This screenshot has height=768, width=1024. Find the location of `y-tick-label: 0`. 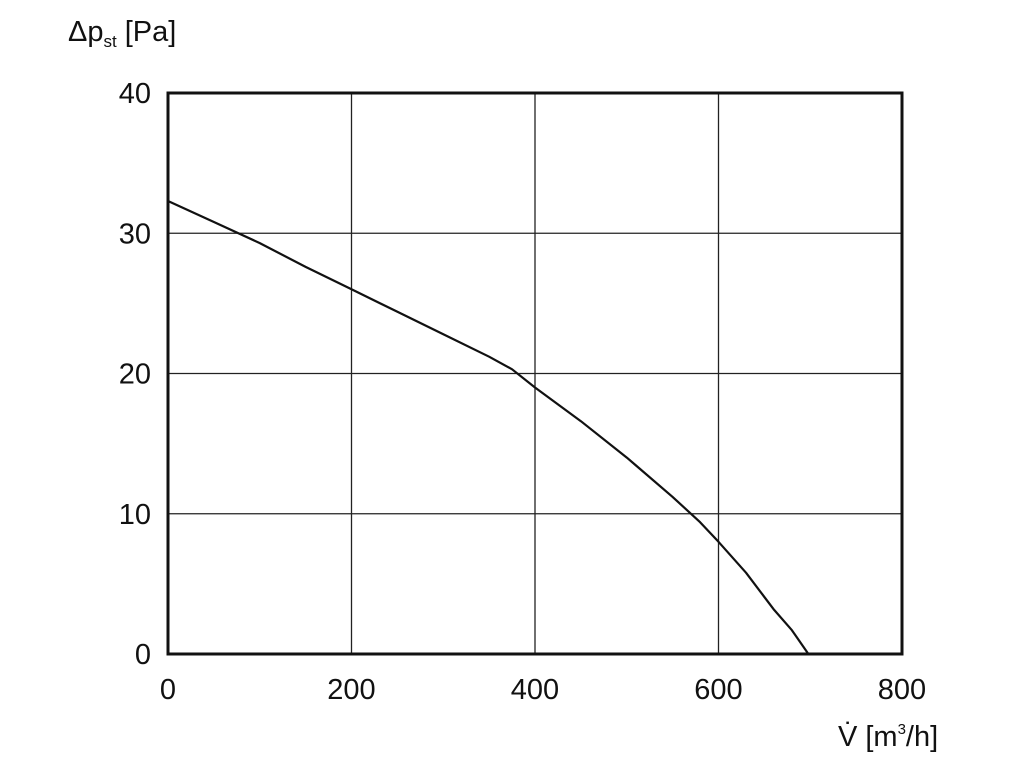

y-tick-label: 0 is located at coordinates (143, 655).